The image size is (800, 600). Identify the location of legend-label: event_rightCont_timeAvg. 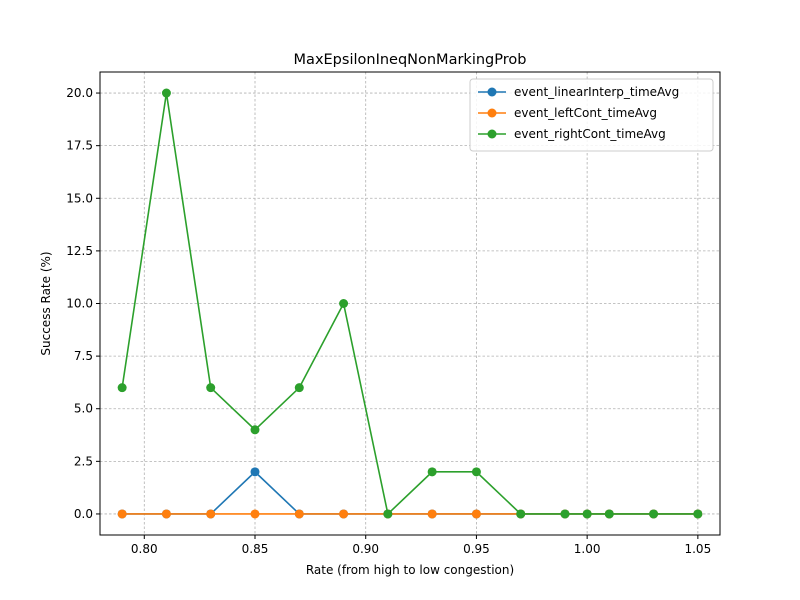
(590, 134).